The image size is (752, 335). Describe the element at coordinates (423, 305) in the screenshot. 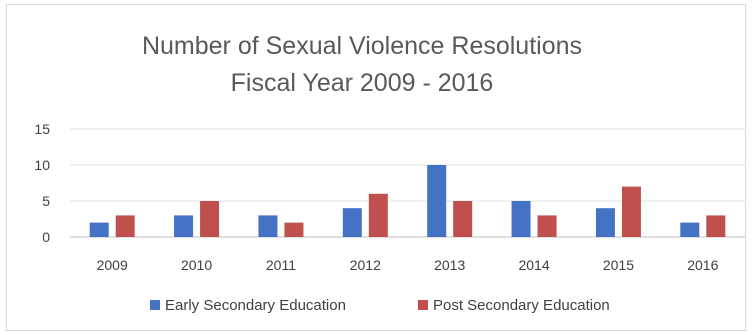

I see `legend-swatch-post-secondary` at that location.